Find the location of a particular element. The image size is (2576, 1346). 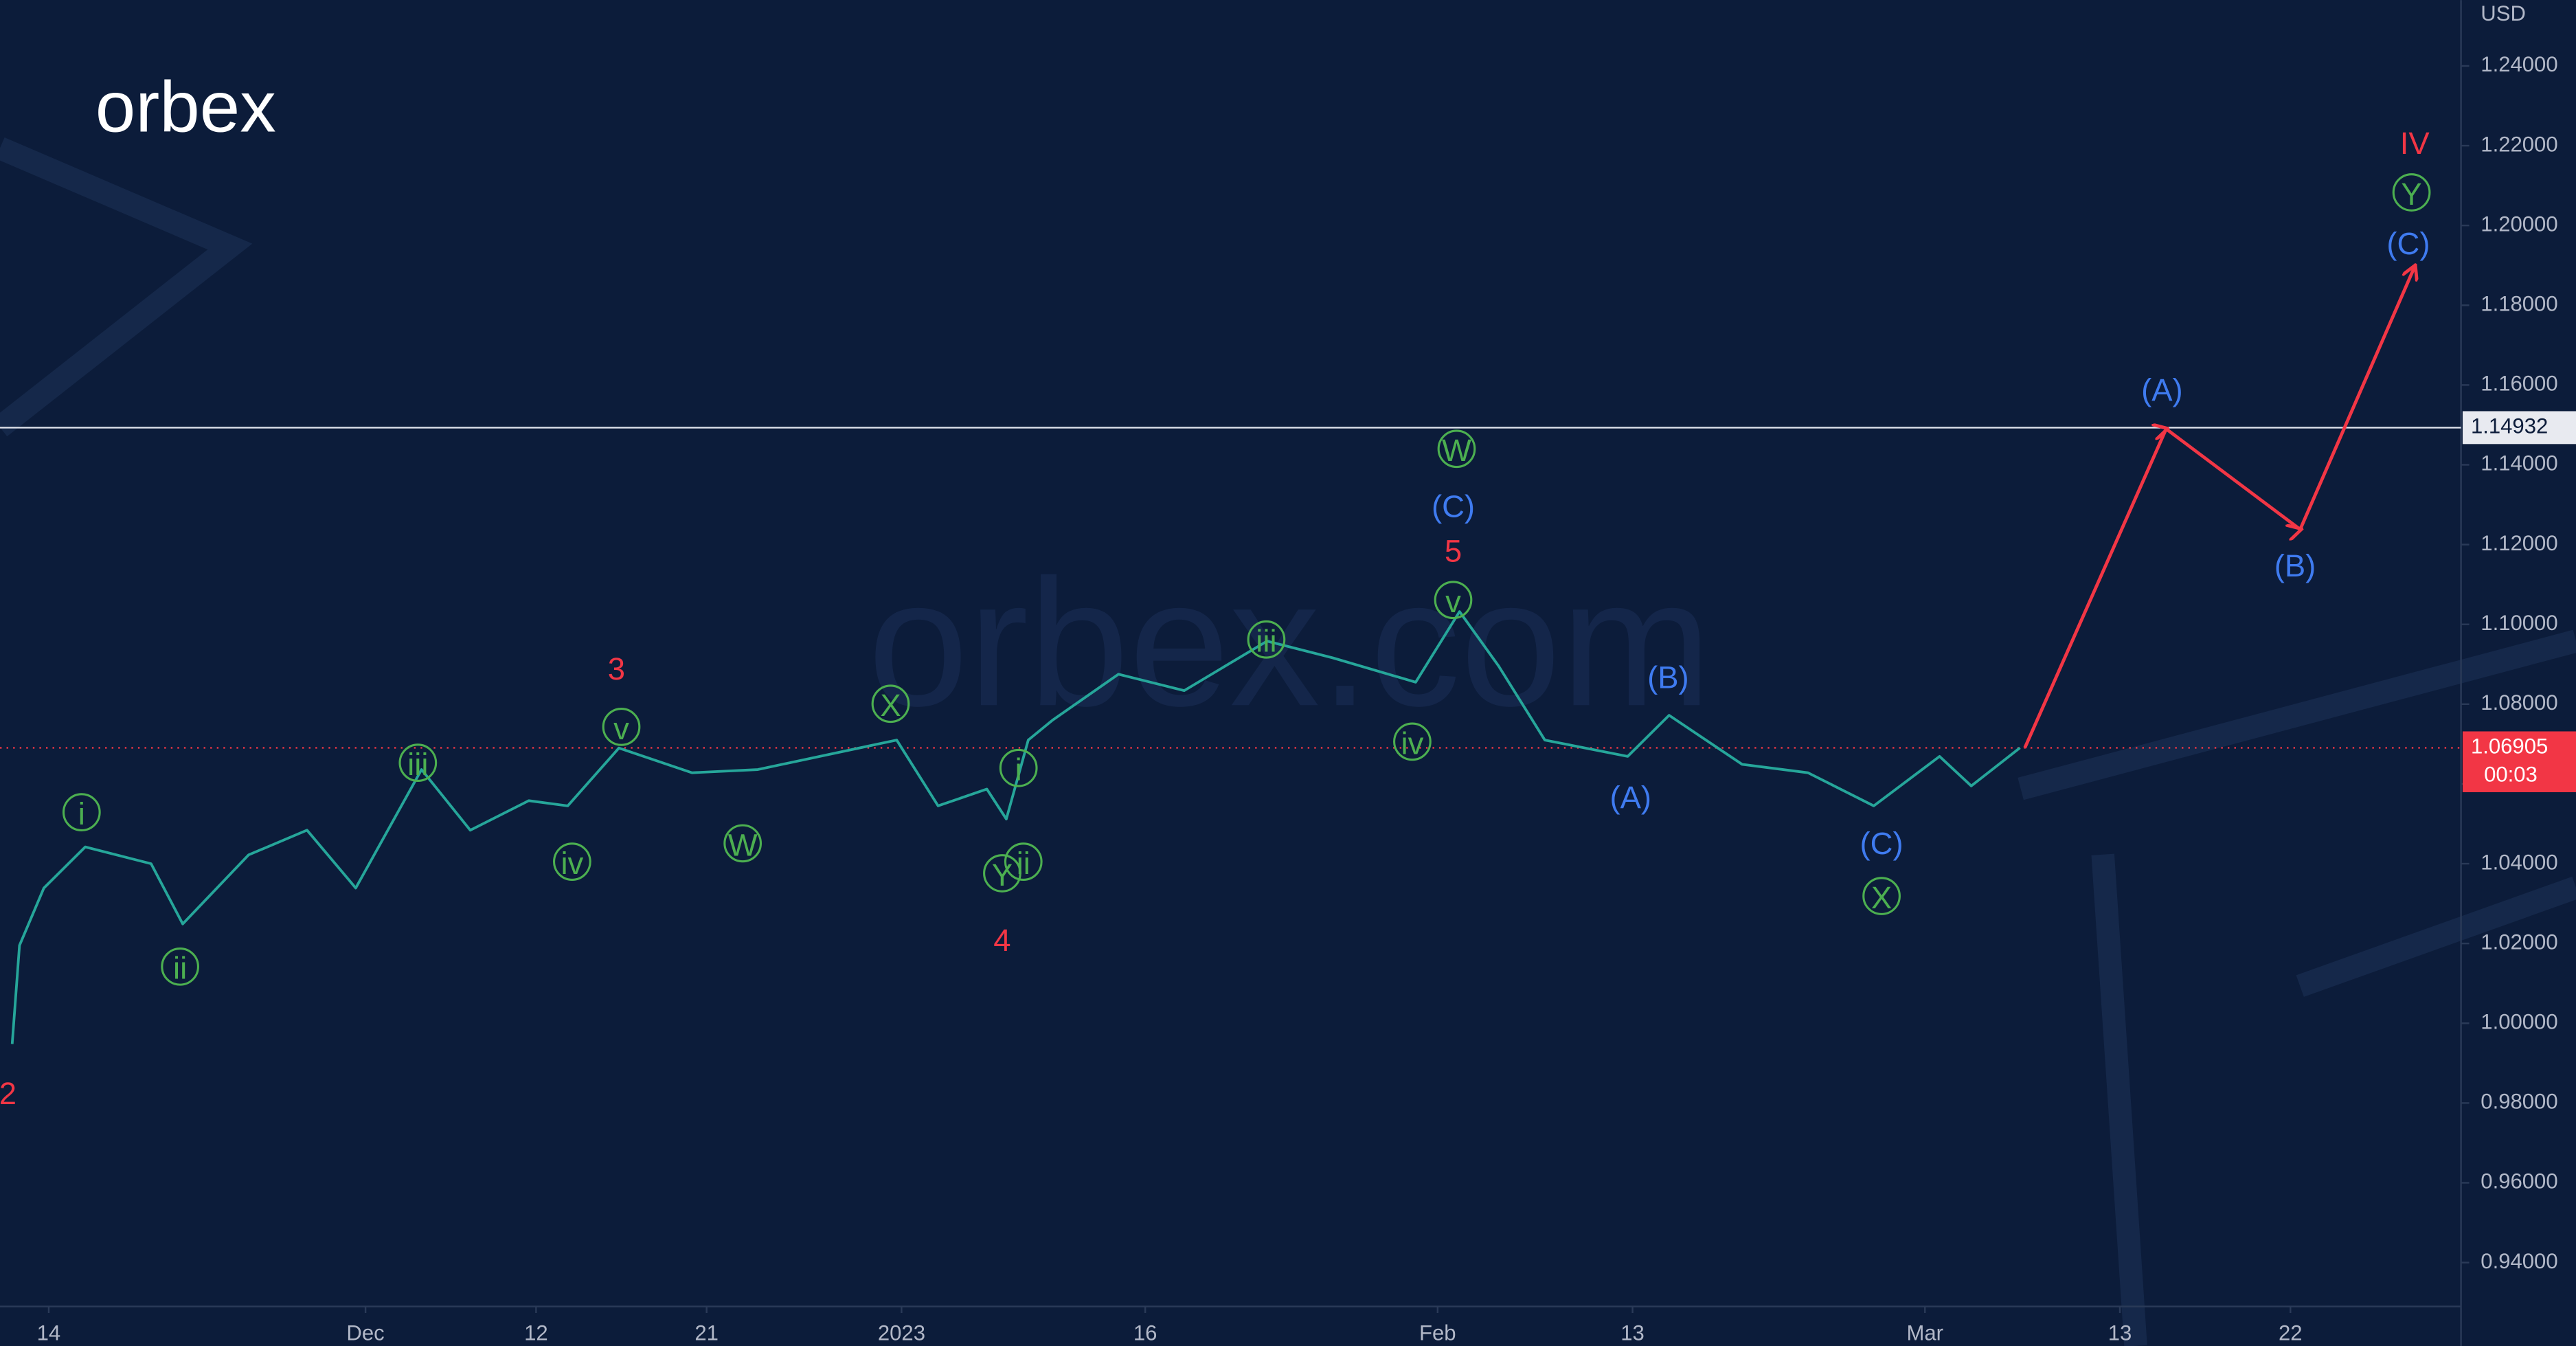

y-tick-label: 1.20000 is located at coordinates (2519, 224).